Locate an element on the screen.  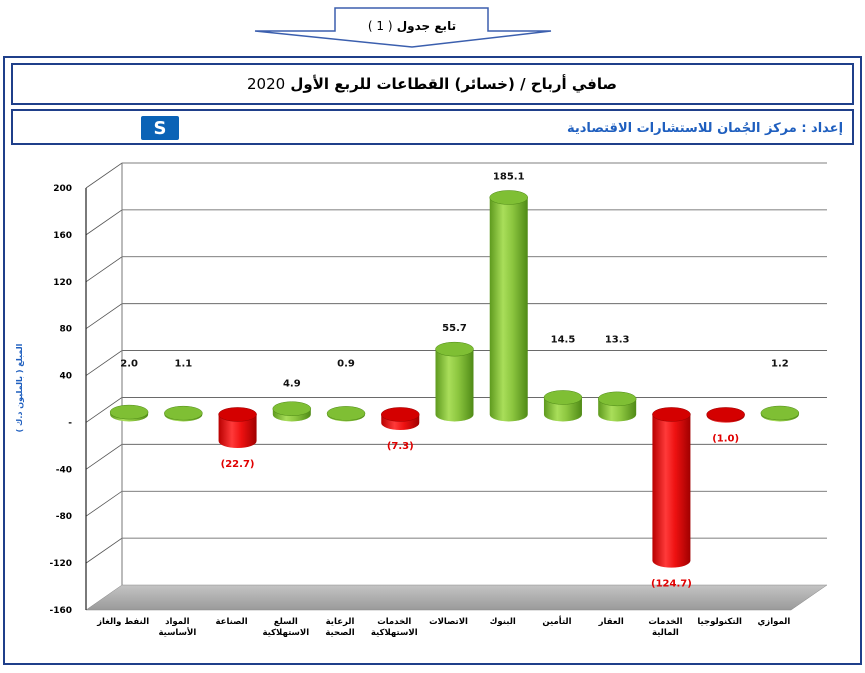
y-tick-label: -80 is located at coordinates (64, 517).